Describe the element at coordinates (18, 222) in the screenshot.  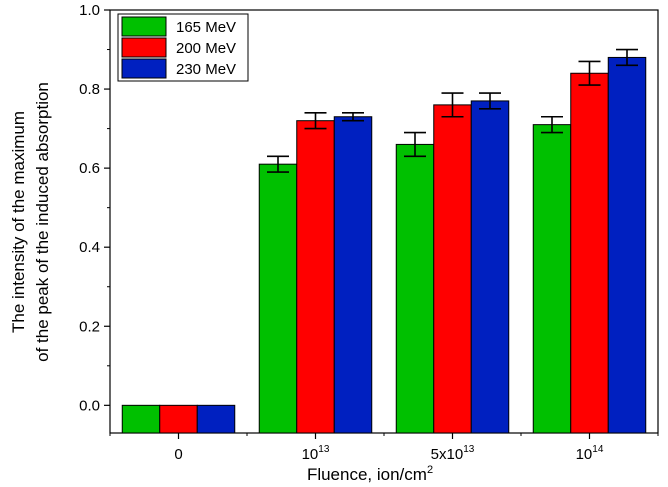
I see `y-axis-title-line1: The intensity of the maximum` at that location.